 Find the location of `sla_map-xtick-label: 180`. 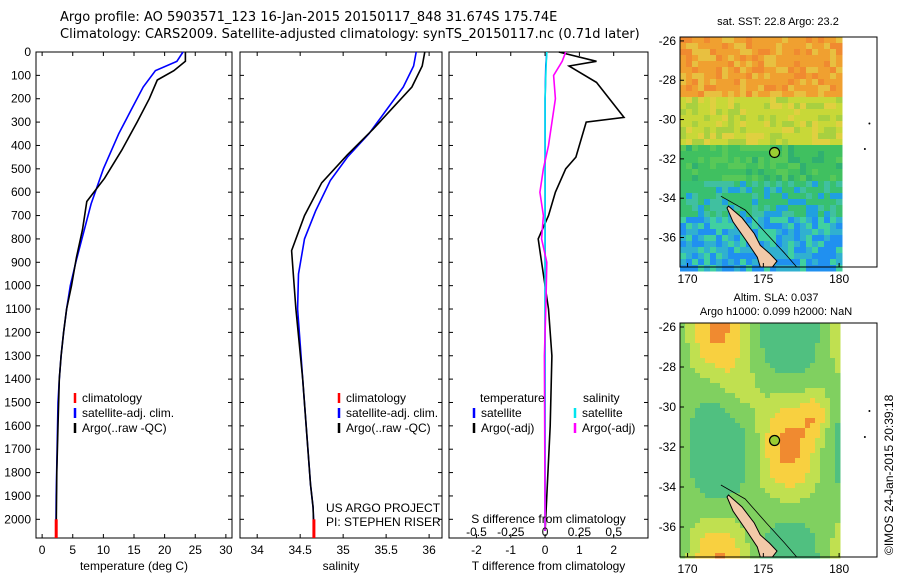

sla_map-xtick-label: 180 is located at coordinates (839, 569).